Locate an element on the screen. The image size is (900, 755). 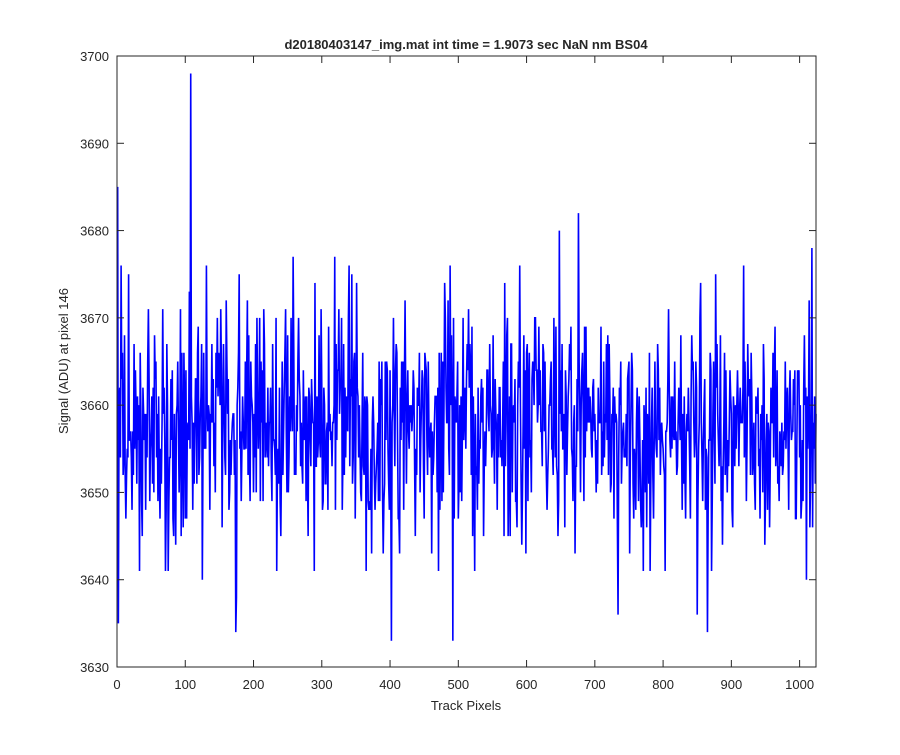
x-tick-label: 800 is located at coordinates (663, 684).